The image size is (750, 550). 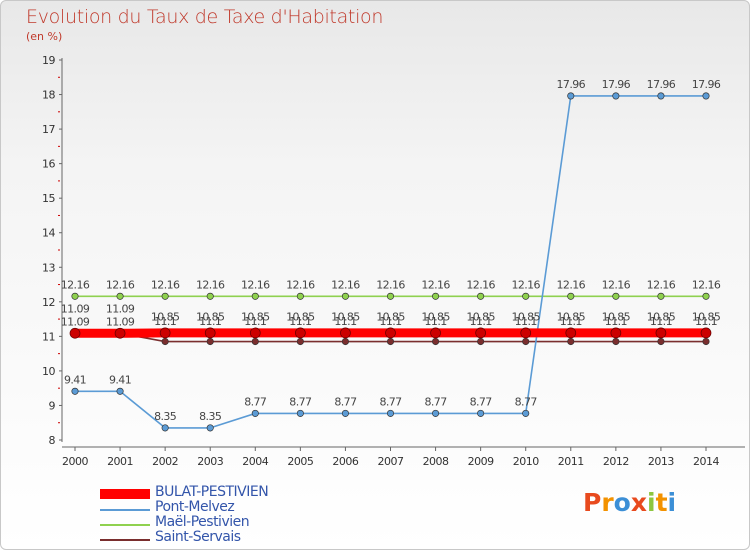 I want to click on x-tick-label: 2003, so click(x=210, y=461).